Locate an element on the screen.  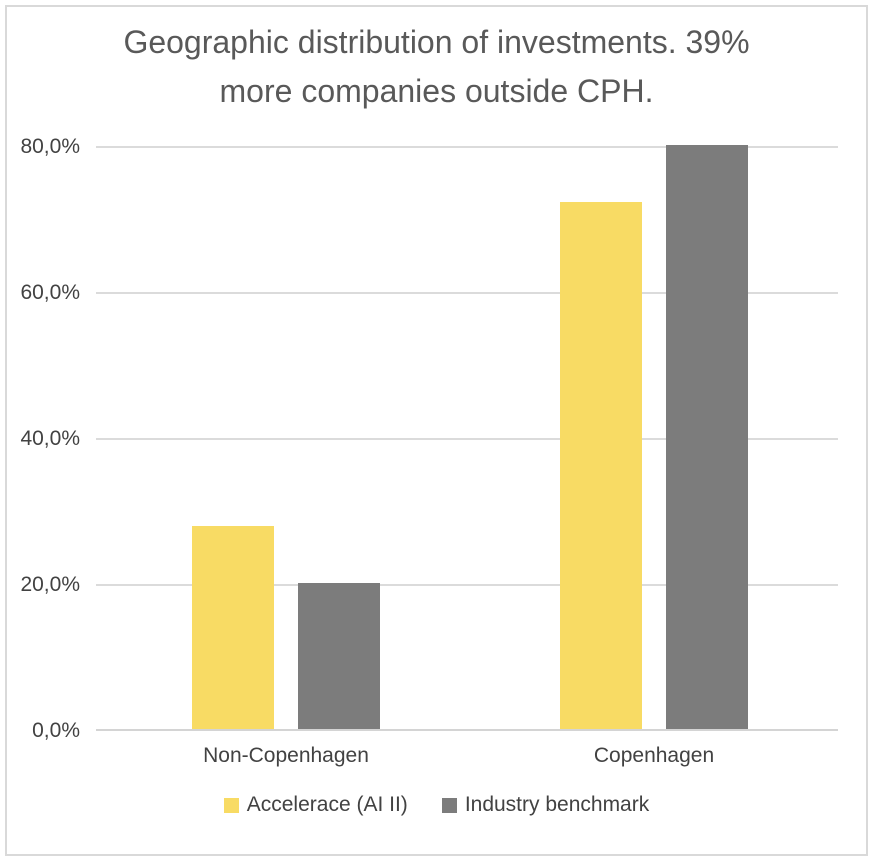
y-axis: 0,0% 20,0% 40,0% 60,0% 80,0% is located at coordinates (43, 438).